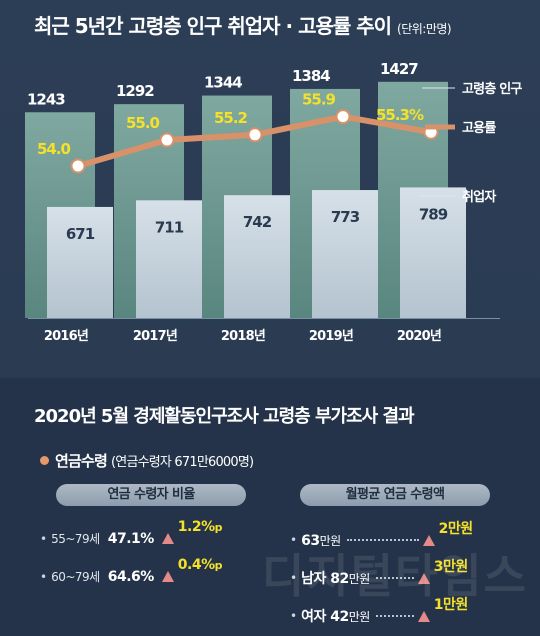  Describe the element at coordinates (379, 573) in the screenshot. I see `amount-row: • 남자 82만원 3만원` at that location.